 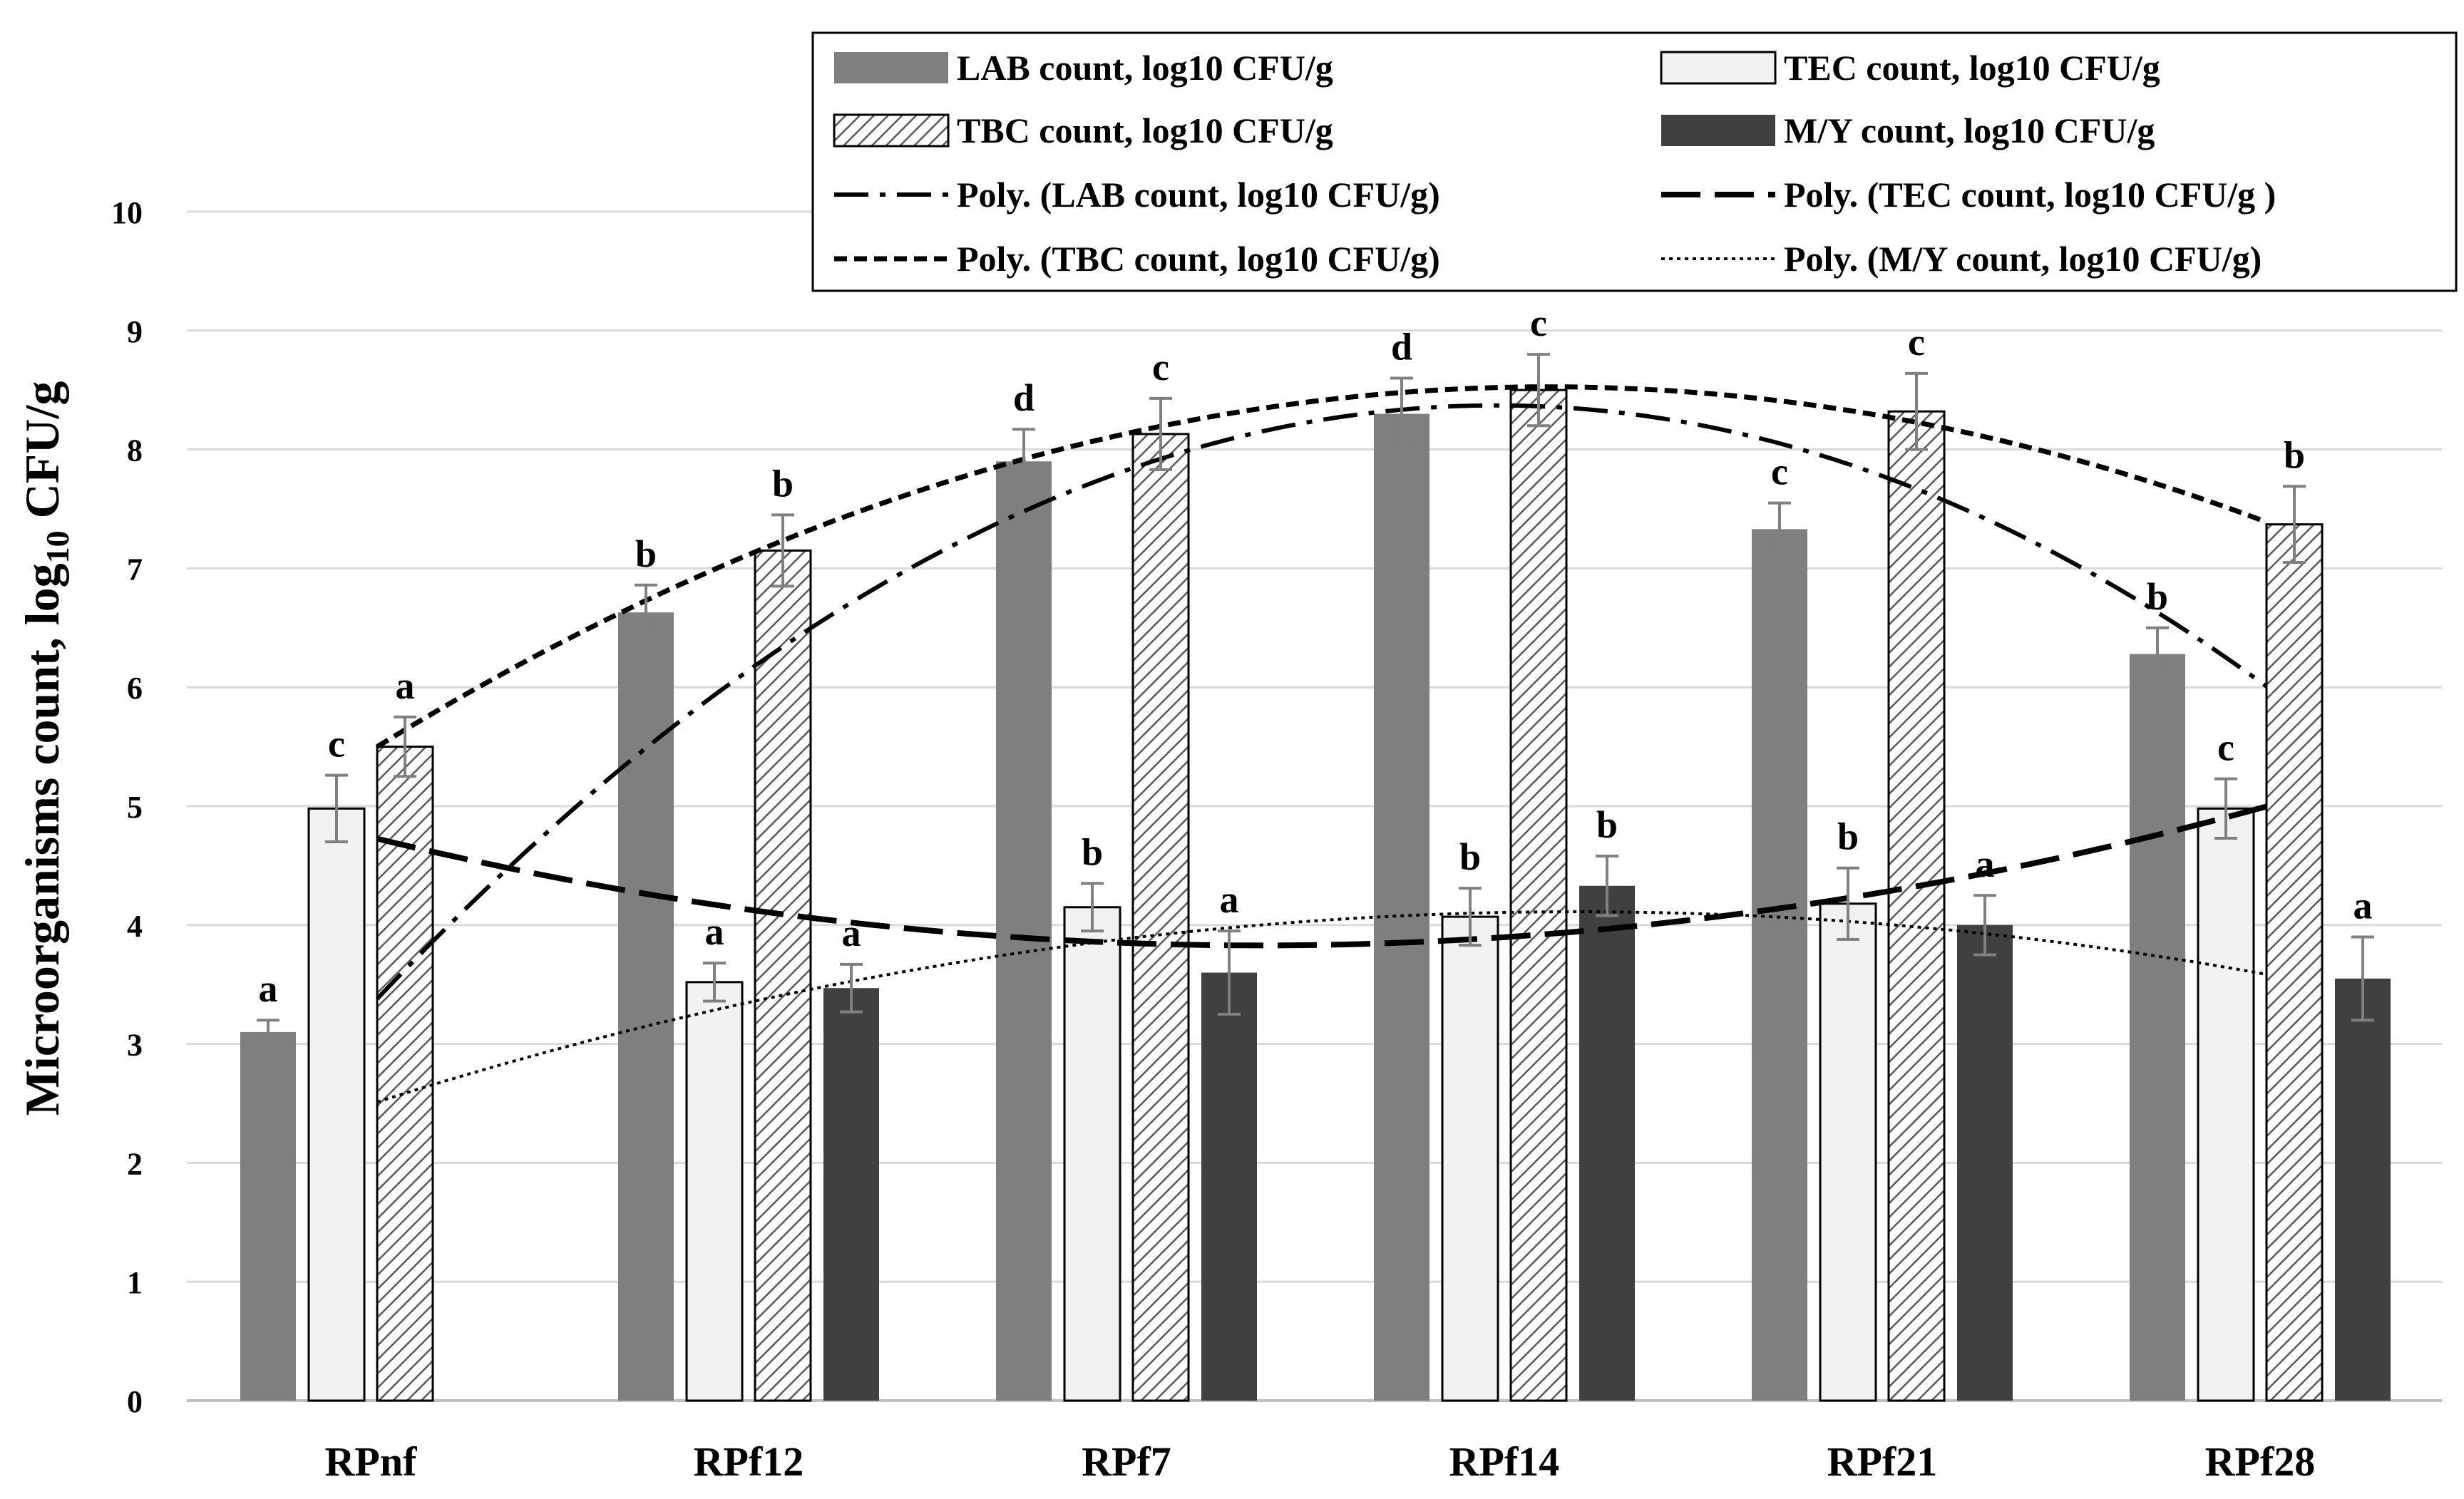 What do you see at coordinates (1882, 1462) in the screenshot?
I see `x-tick-label: RPf21` at bounding box center [1882, 1462].